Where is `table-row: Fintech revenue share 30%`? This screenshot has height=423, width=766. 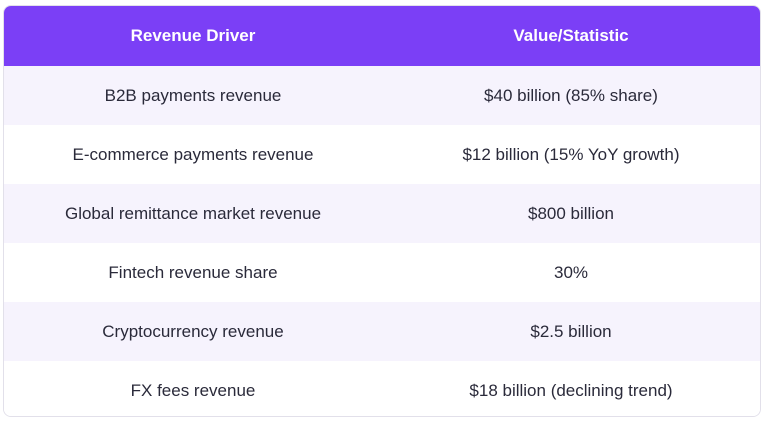
table-row: Fintech revenue share 30% is located at coordinates (382, 272).